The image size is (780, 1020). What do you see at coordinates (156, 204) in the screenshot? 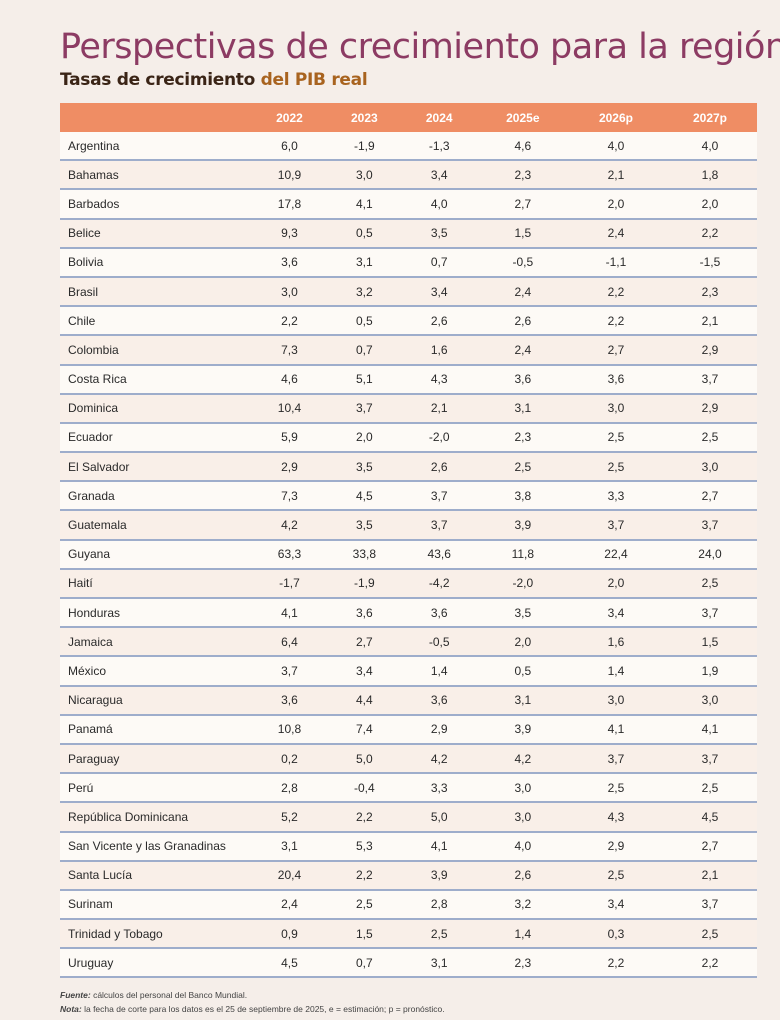
I see `country-name: Barbados` at bounding box center [156, 204].